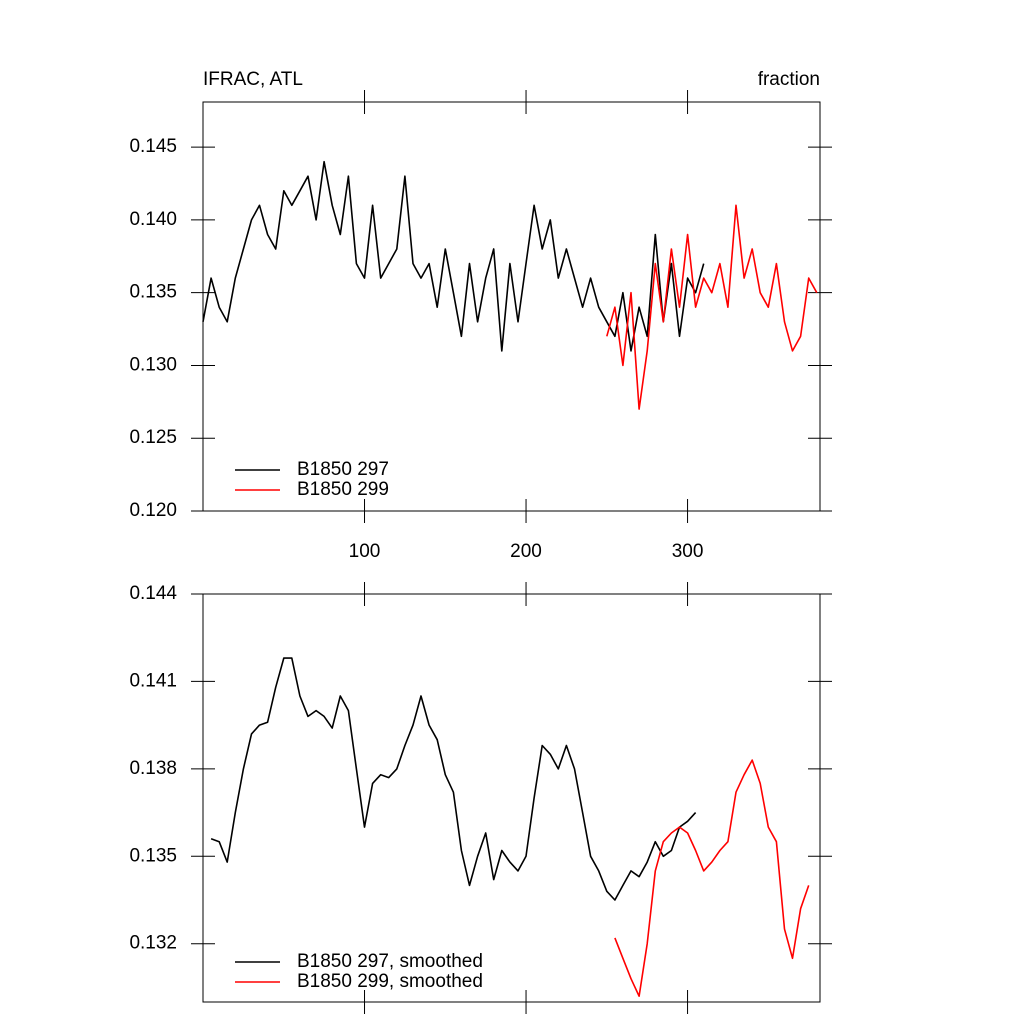 The width and height of the screenshot is (1024, 1024). Describe the element at coordinates (153, 219) in the screenshot. I see `y-tick-label: 0.140` at that location.